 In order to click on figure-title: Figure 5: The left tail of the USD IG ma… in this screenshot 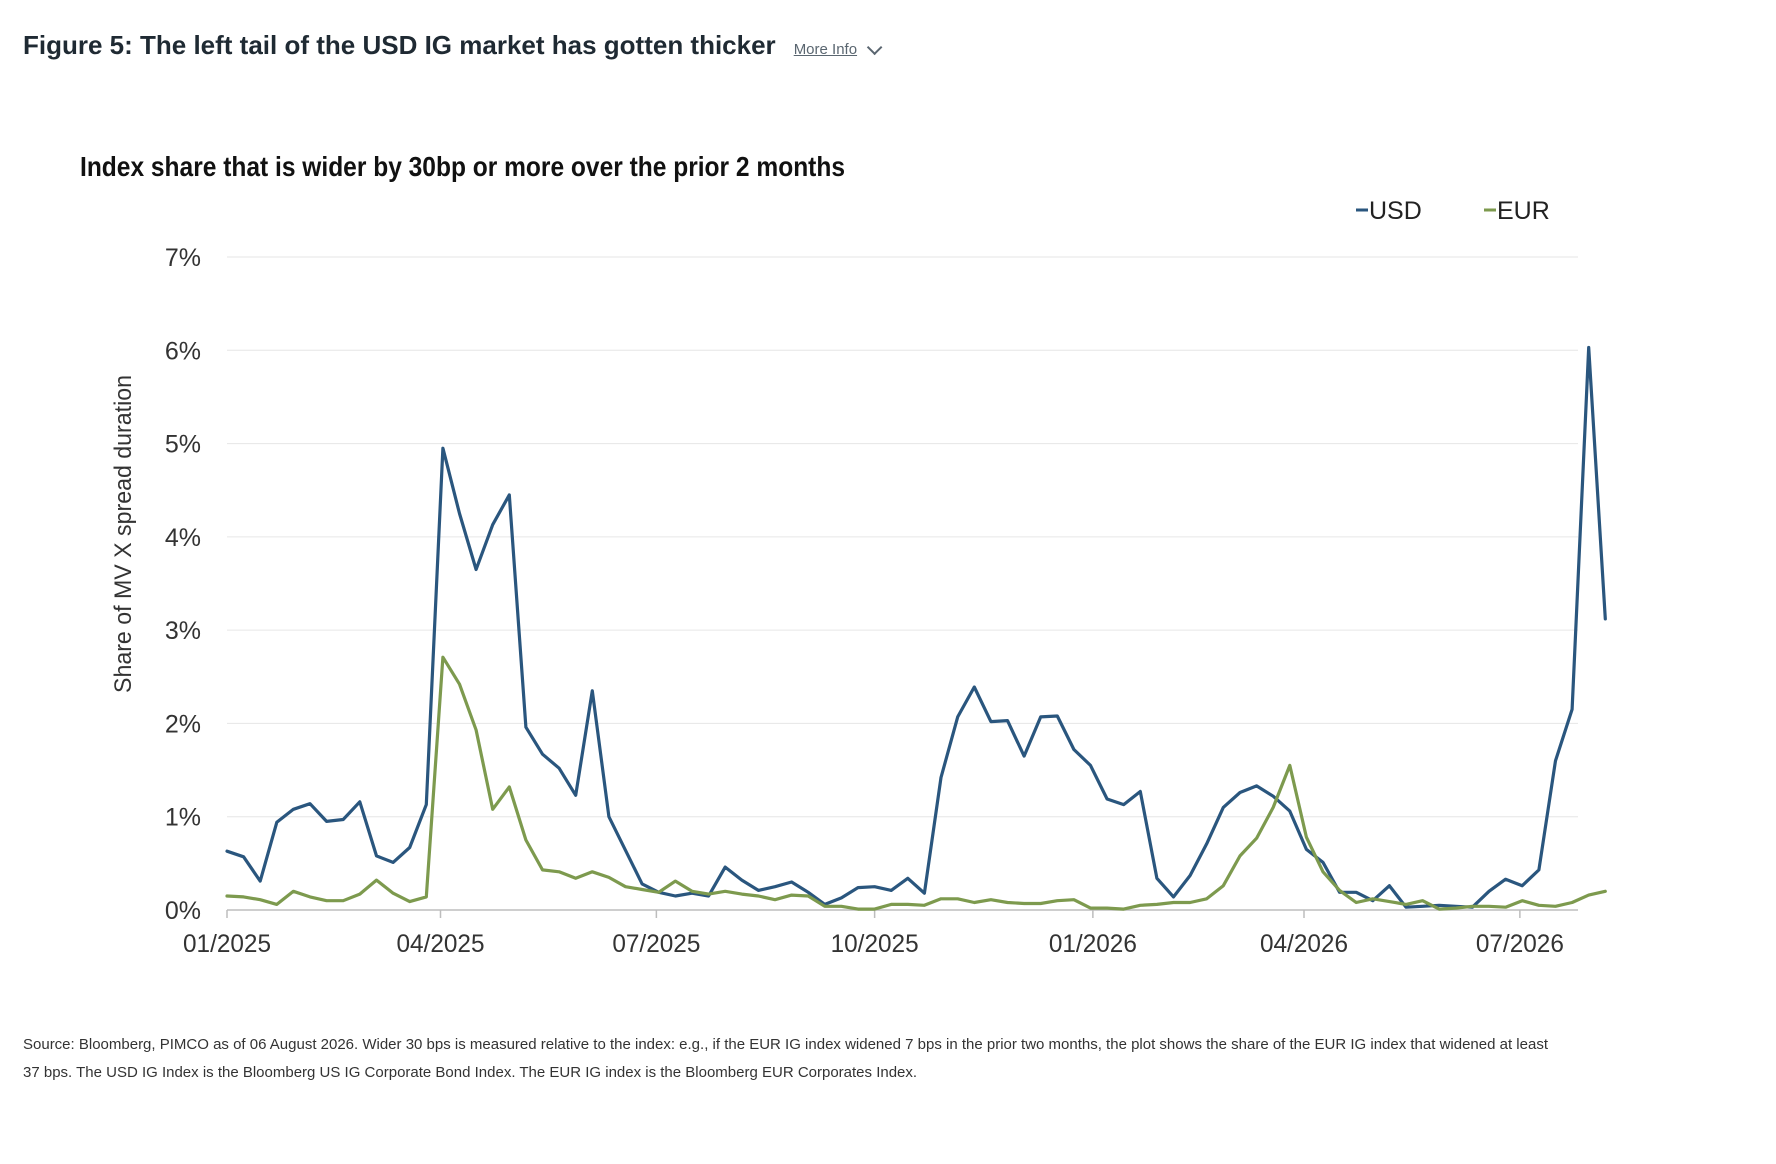, I will do `click(399, 45)`.